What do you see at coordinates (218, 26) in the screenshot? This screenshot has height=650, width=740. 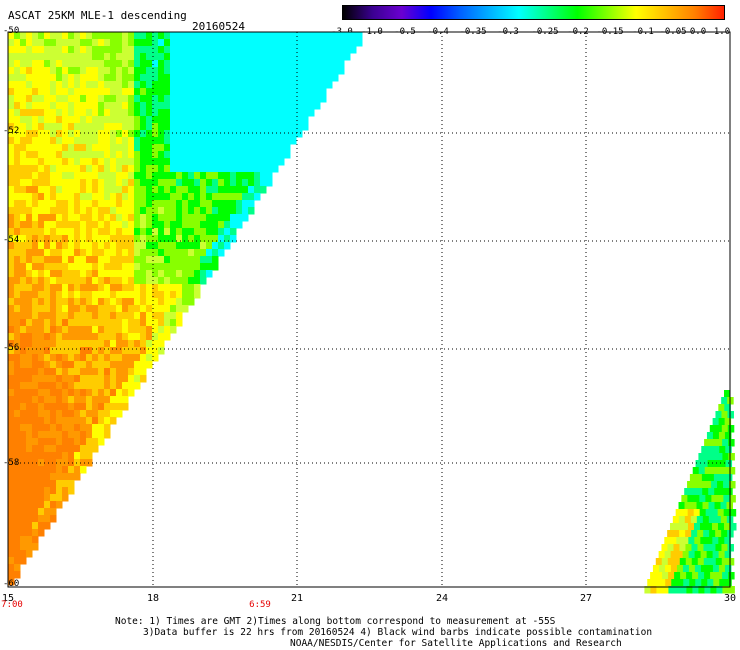 I see `map-date: 20160524` at bounding box center [218, 26].